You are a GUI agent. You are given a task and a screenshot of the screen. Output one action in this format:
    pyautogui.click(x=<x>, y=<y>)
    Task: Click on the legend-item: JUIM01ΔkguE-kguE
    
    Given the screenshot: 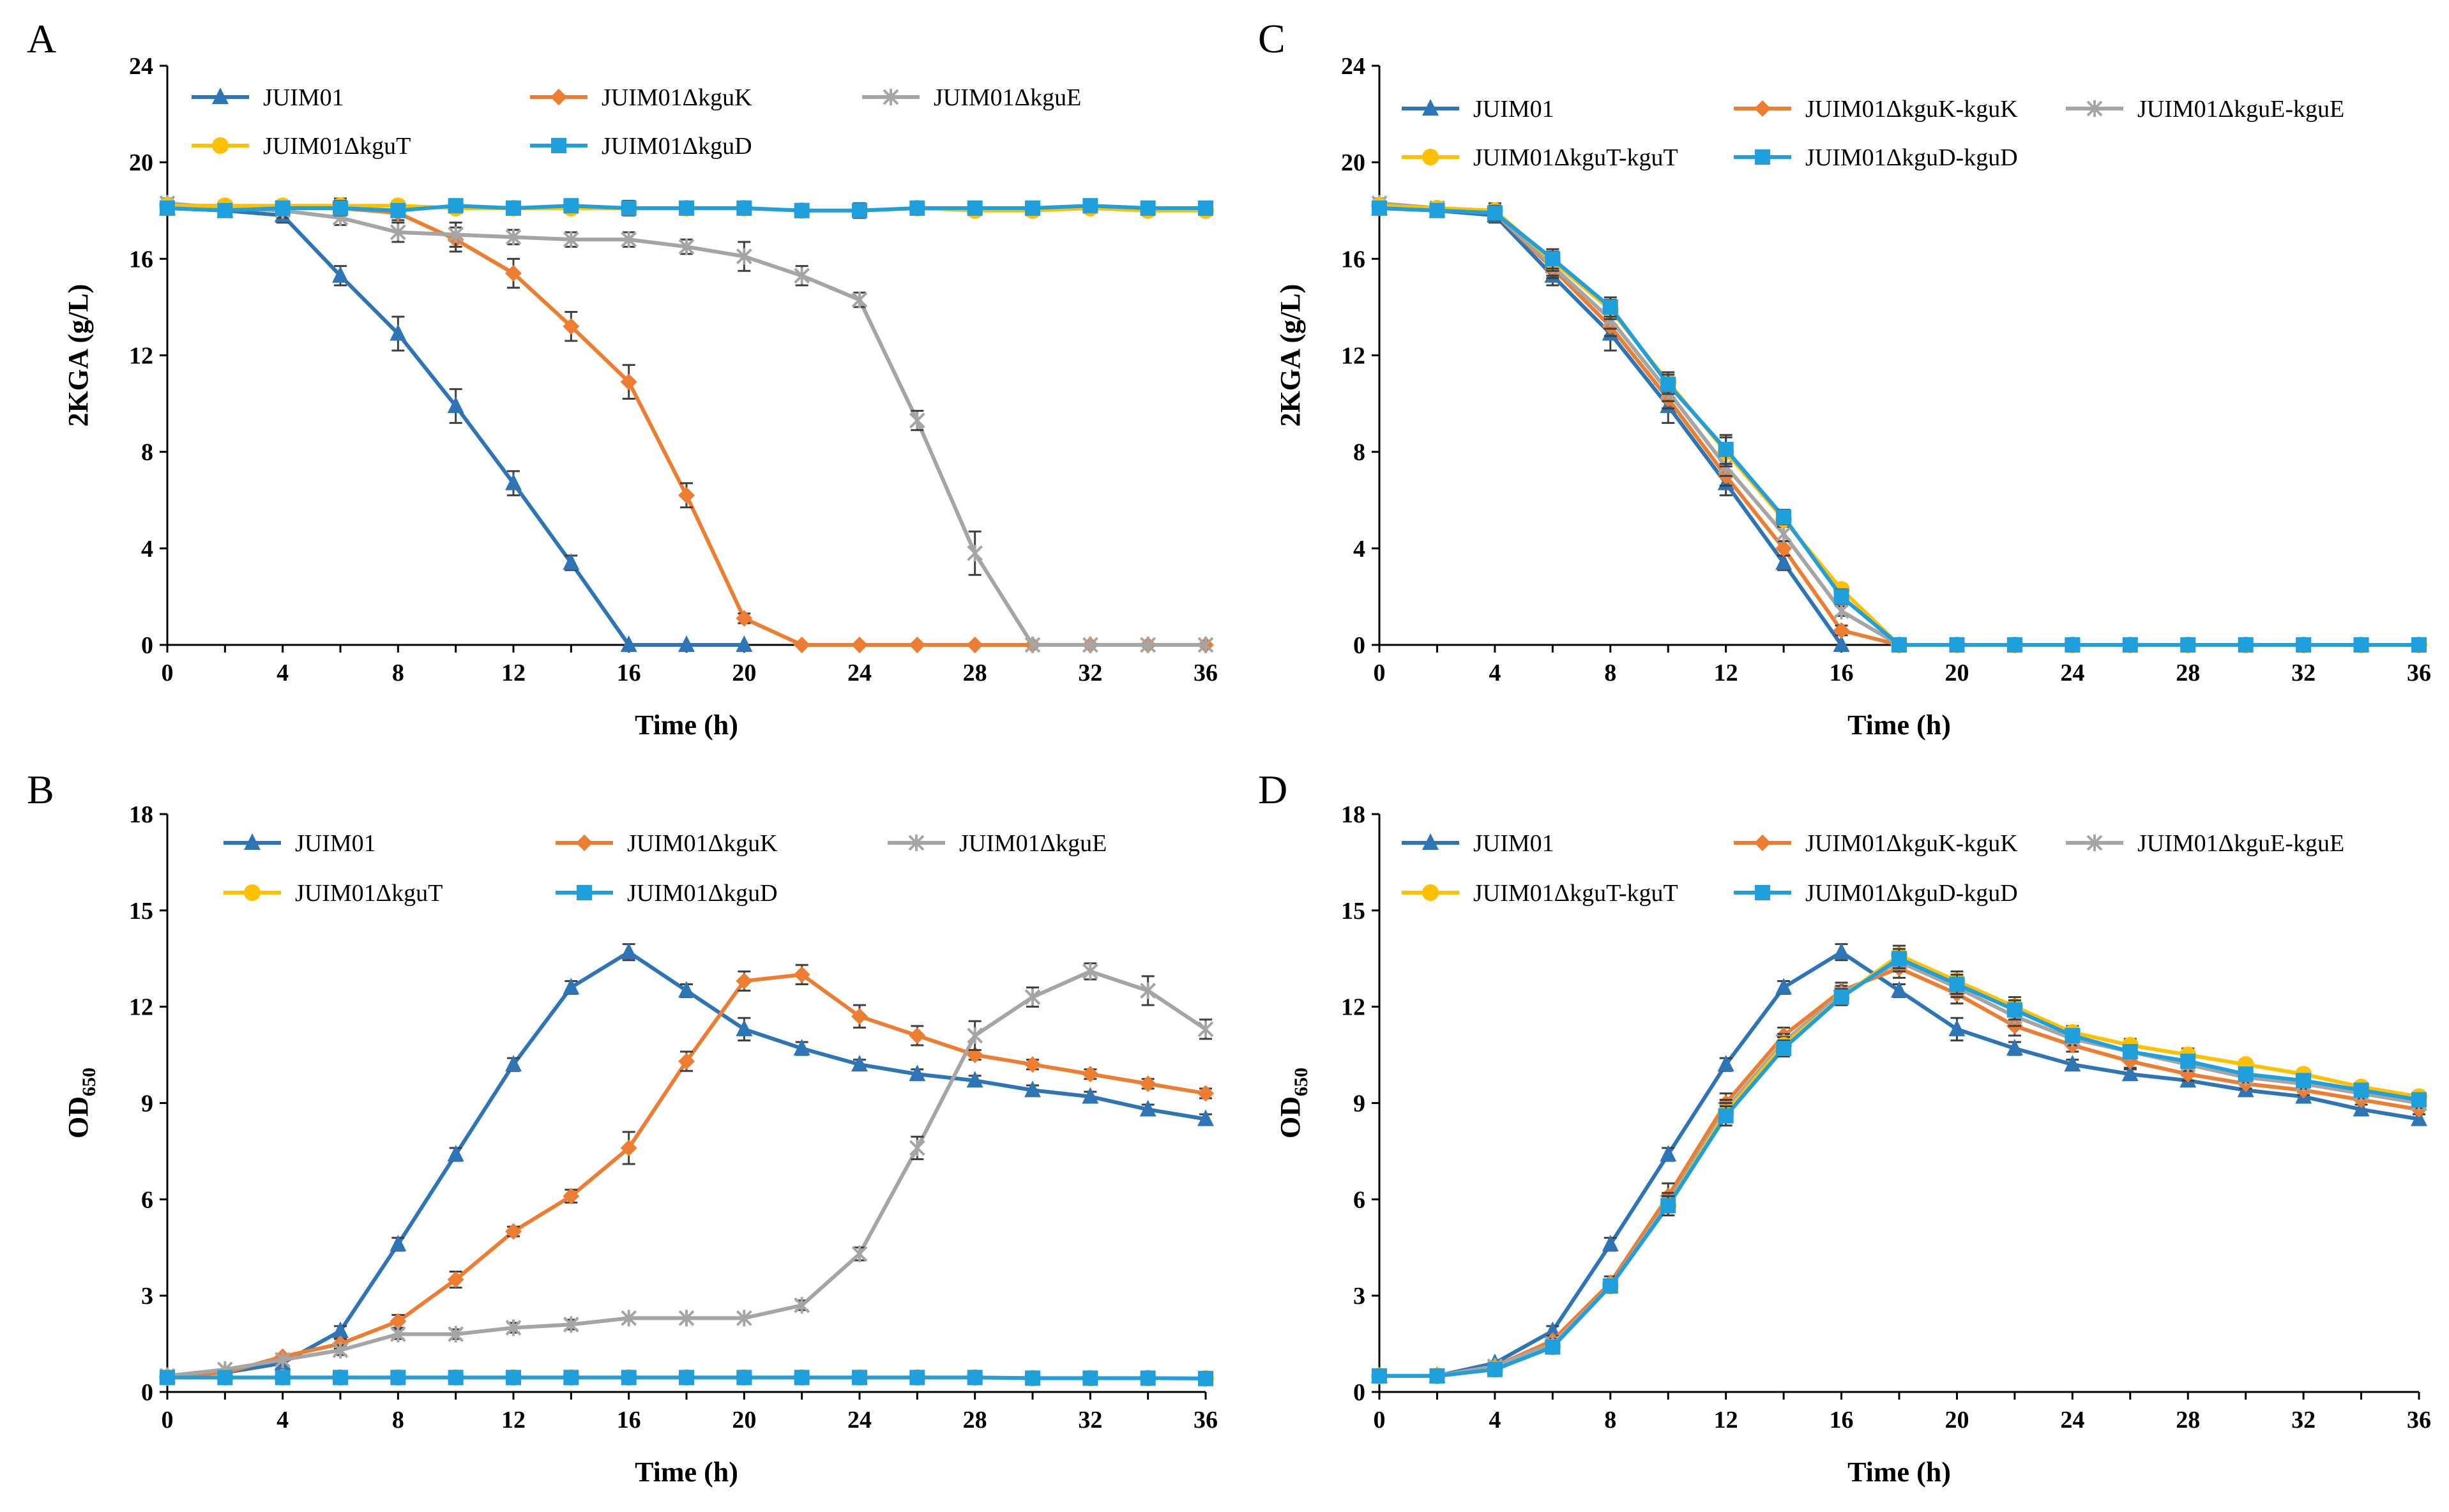 What is the action you would take?
    pyautogui.click(x=2205, y=843)
    